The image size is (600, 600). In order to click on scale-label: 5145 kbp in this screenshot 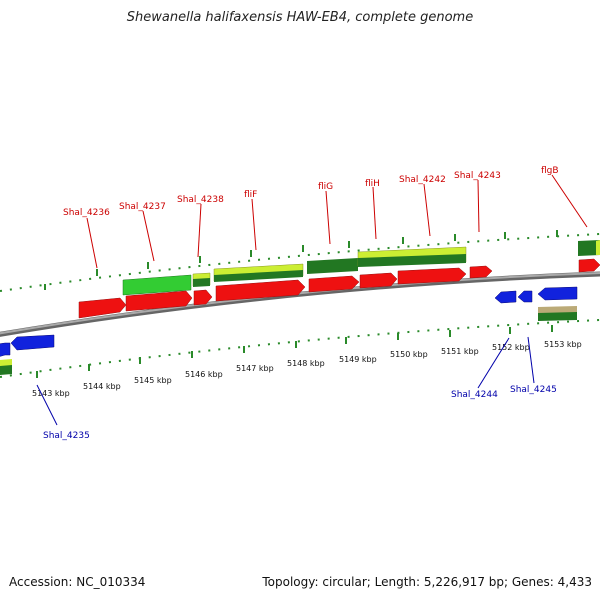, I will do `click(153, 380)`.